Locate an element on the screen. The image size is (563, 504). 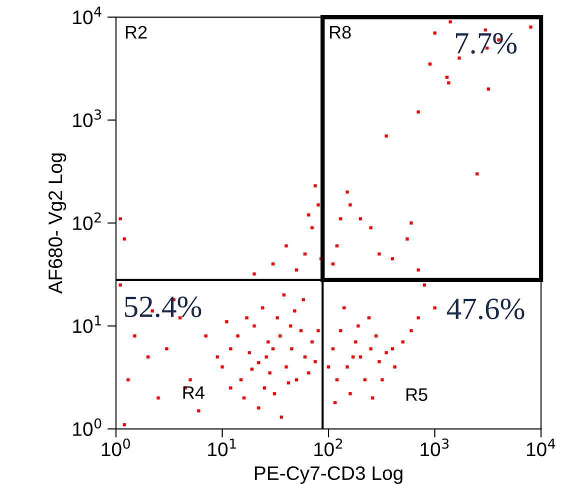
annotation: 52.4% is located at coordinates (163, 307).